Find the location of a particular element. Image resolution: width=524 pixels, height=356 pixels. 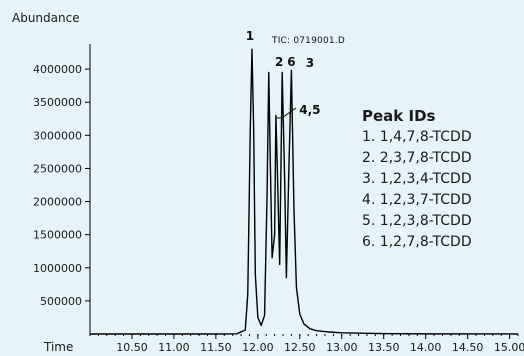

y-tick-label: 3500000 is located at coordinates (57, 102).